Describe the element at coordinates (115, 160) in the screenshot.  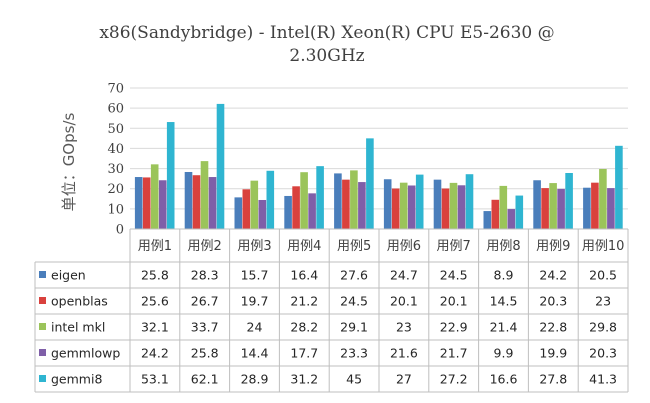
I see `y-tick-labels: 0 10 20 30 40 50 60 70` at that location.